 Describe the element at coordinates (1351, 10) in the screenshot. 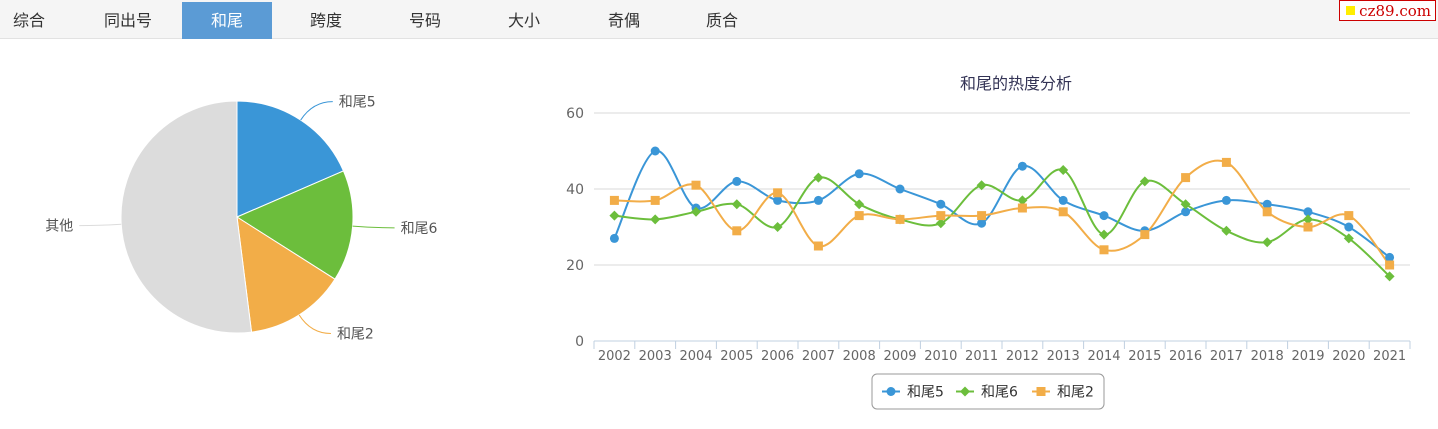

I see `logo-square-icon` at that location.